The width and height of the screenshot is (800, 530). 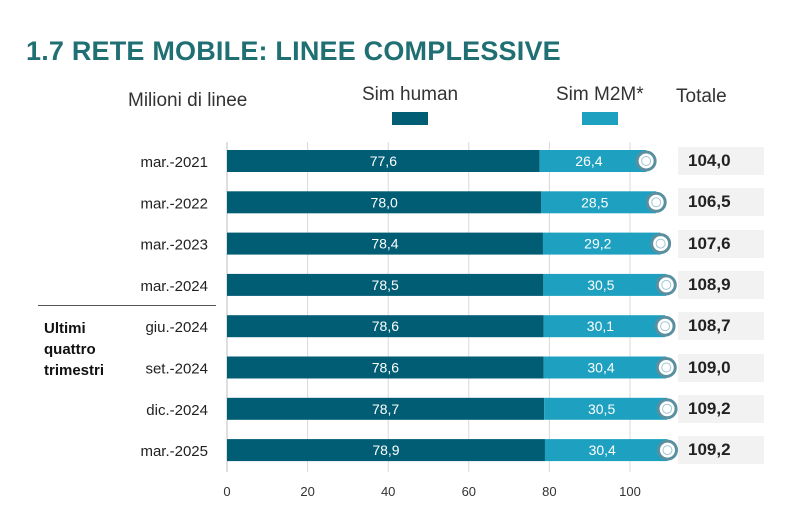 I want to click on legend-sim-m2m-label: Sim M2M*, so click(x=600, y=94).